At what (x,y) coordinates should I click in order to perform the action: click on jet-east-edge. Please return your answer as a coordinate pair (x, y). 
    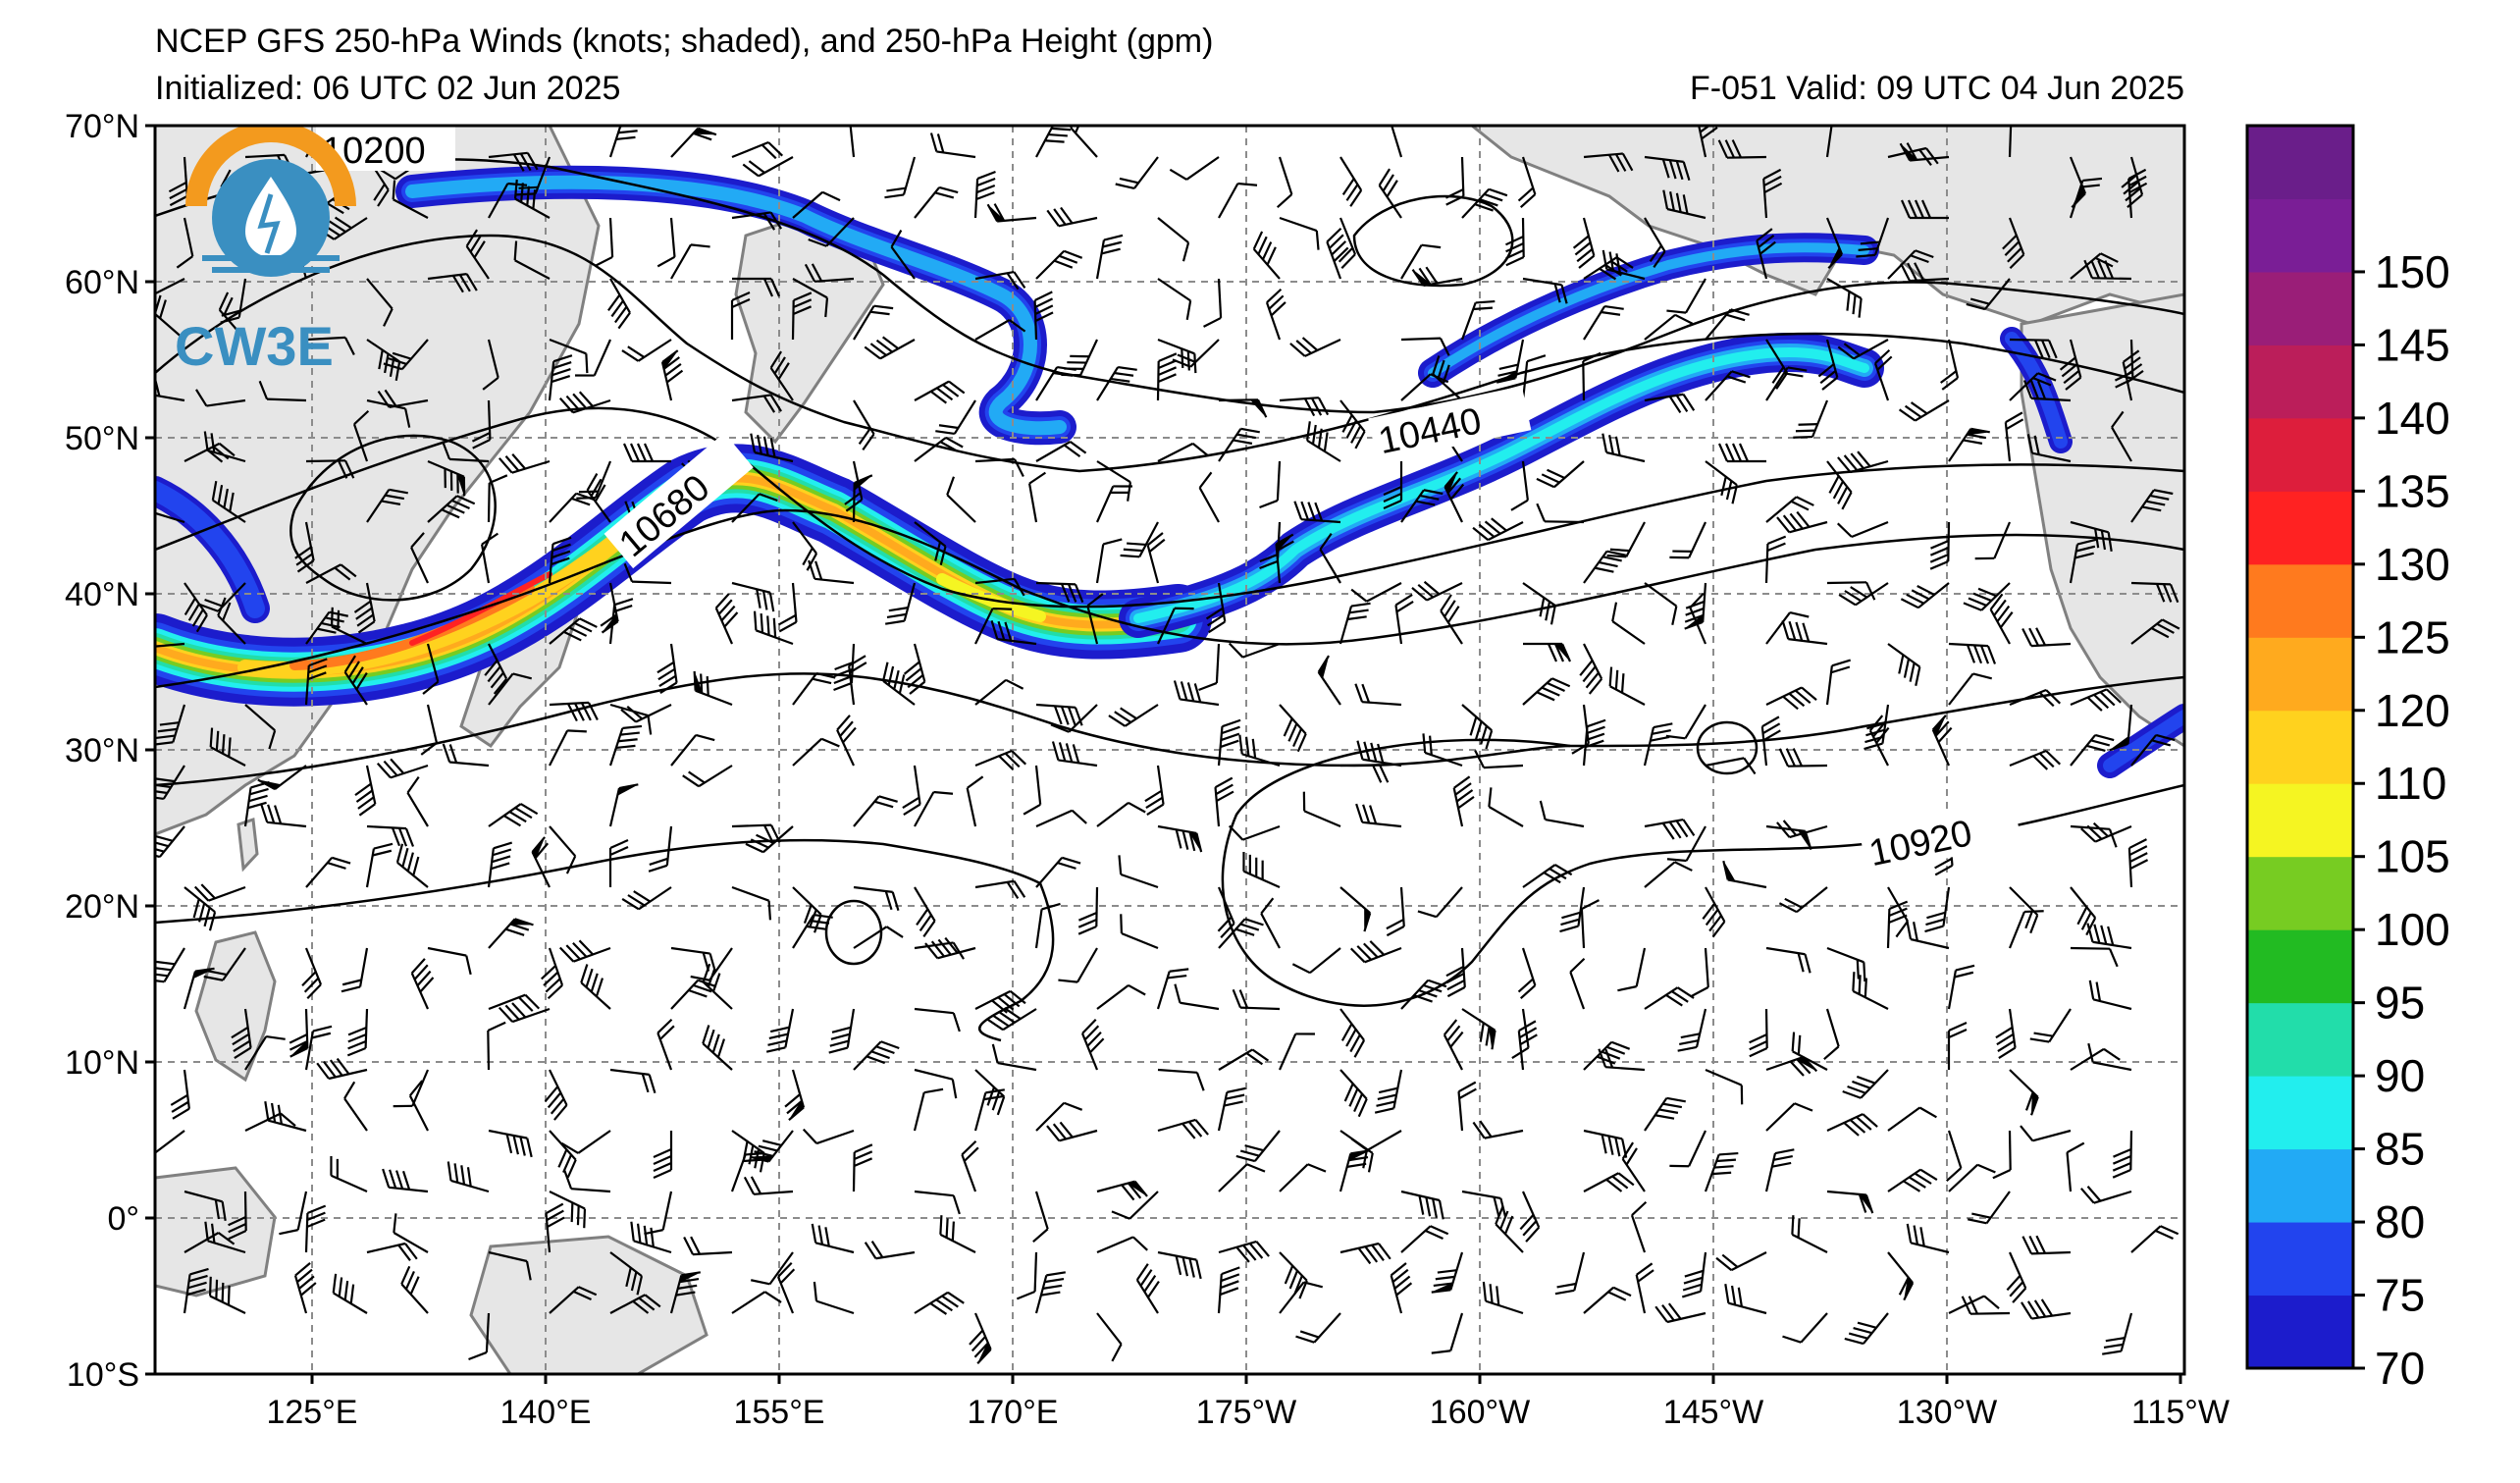
    Looking at the image, I should click on (2140, 741).